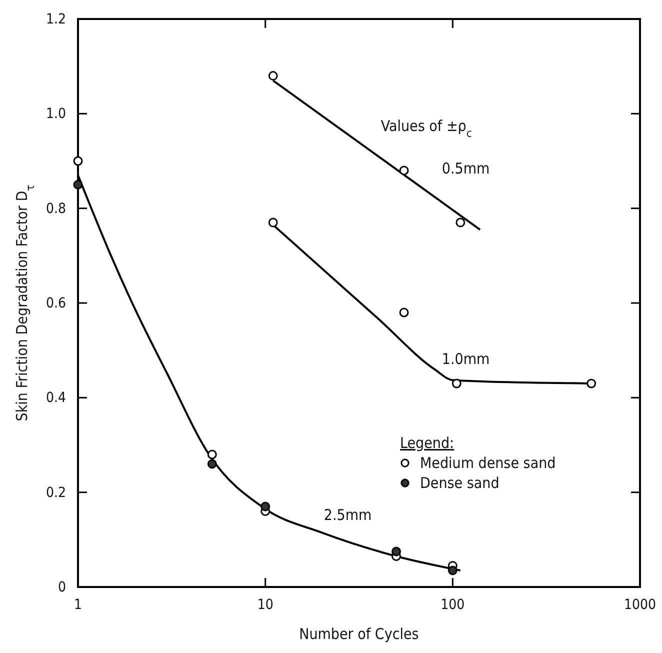 This screenshot has height=653, width=662. I want to click on annotation: 0.5mm, so click(466, 169).